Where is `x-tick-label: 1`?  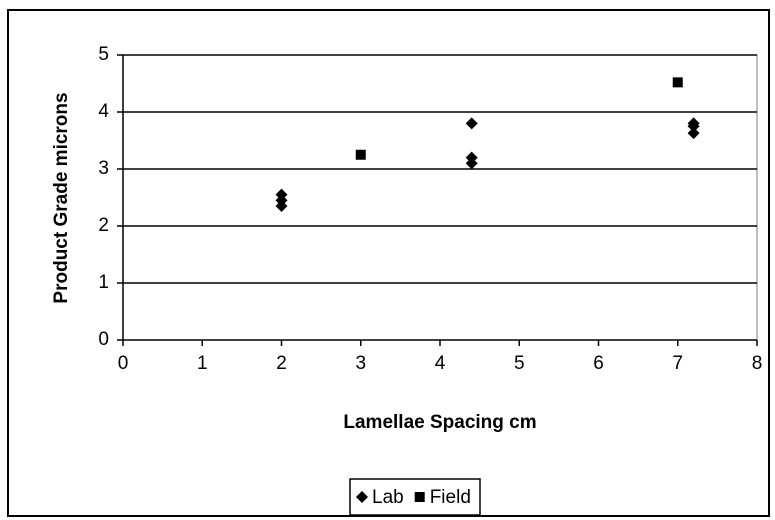 x-tick-label: 1 is located at coordinates (202, 363).